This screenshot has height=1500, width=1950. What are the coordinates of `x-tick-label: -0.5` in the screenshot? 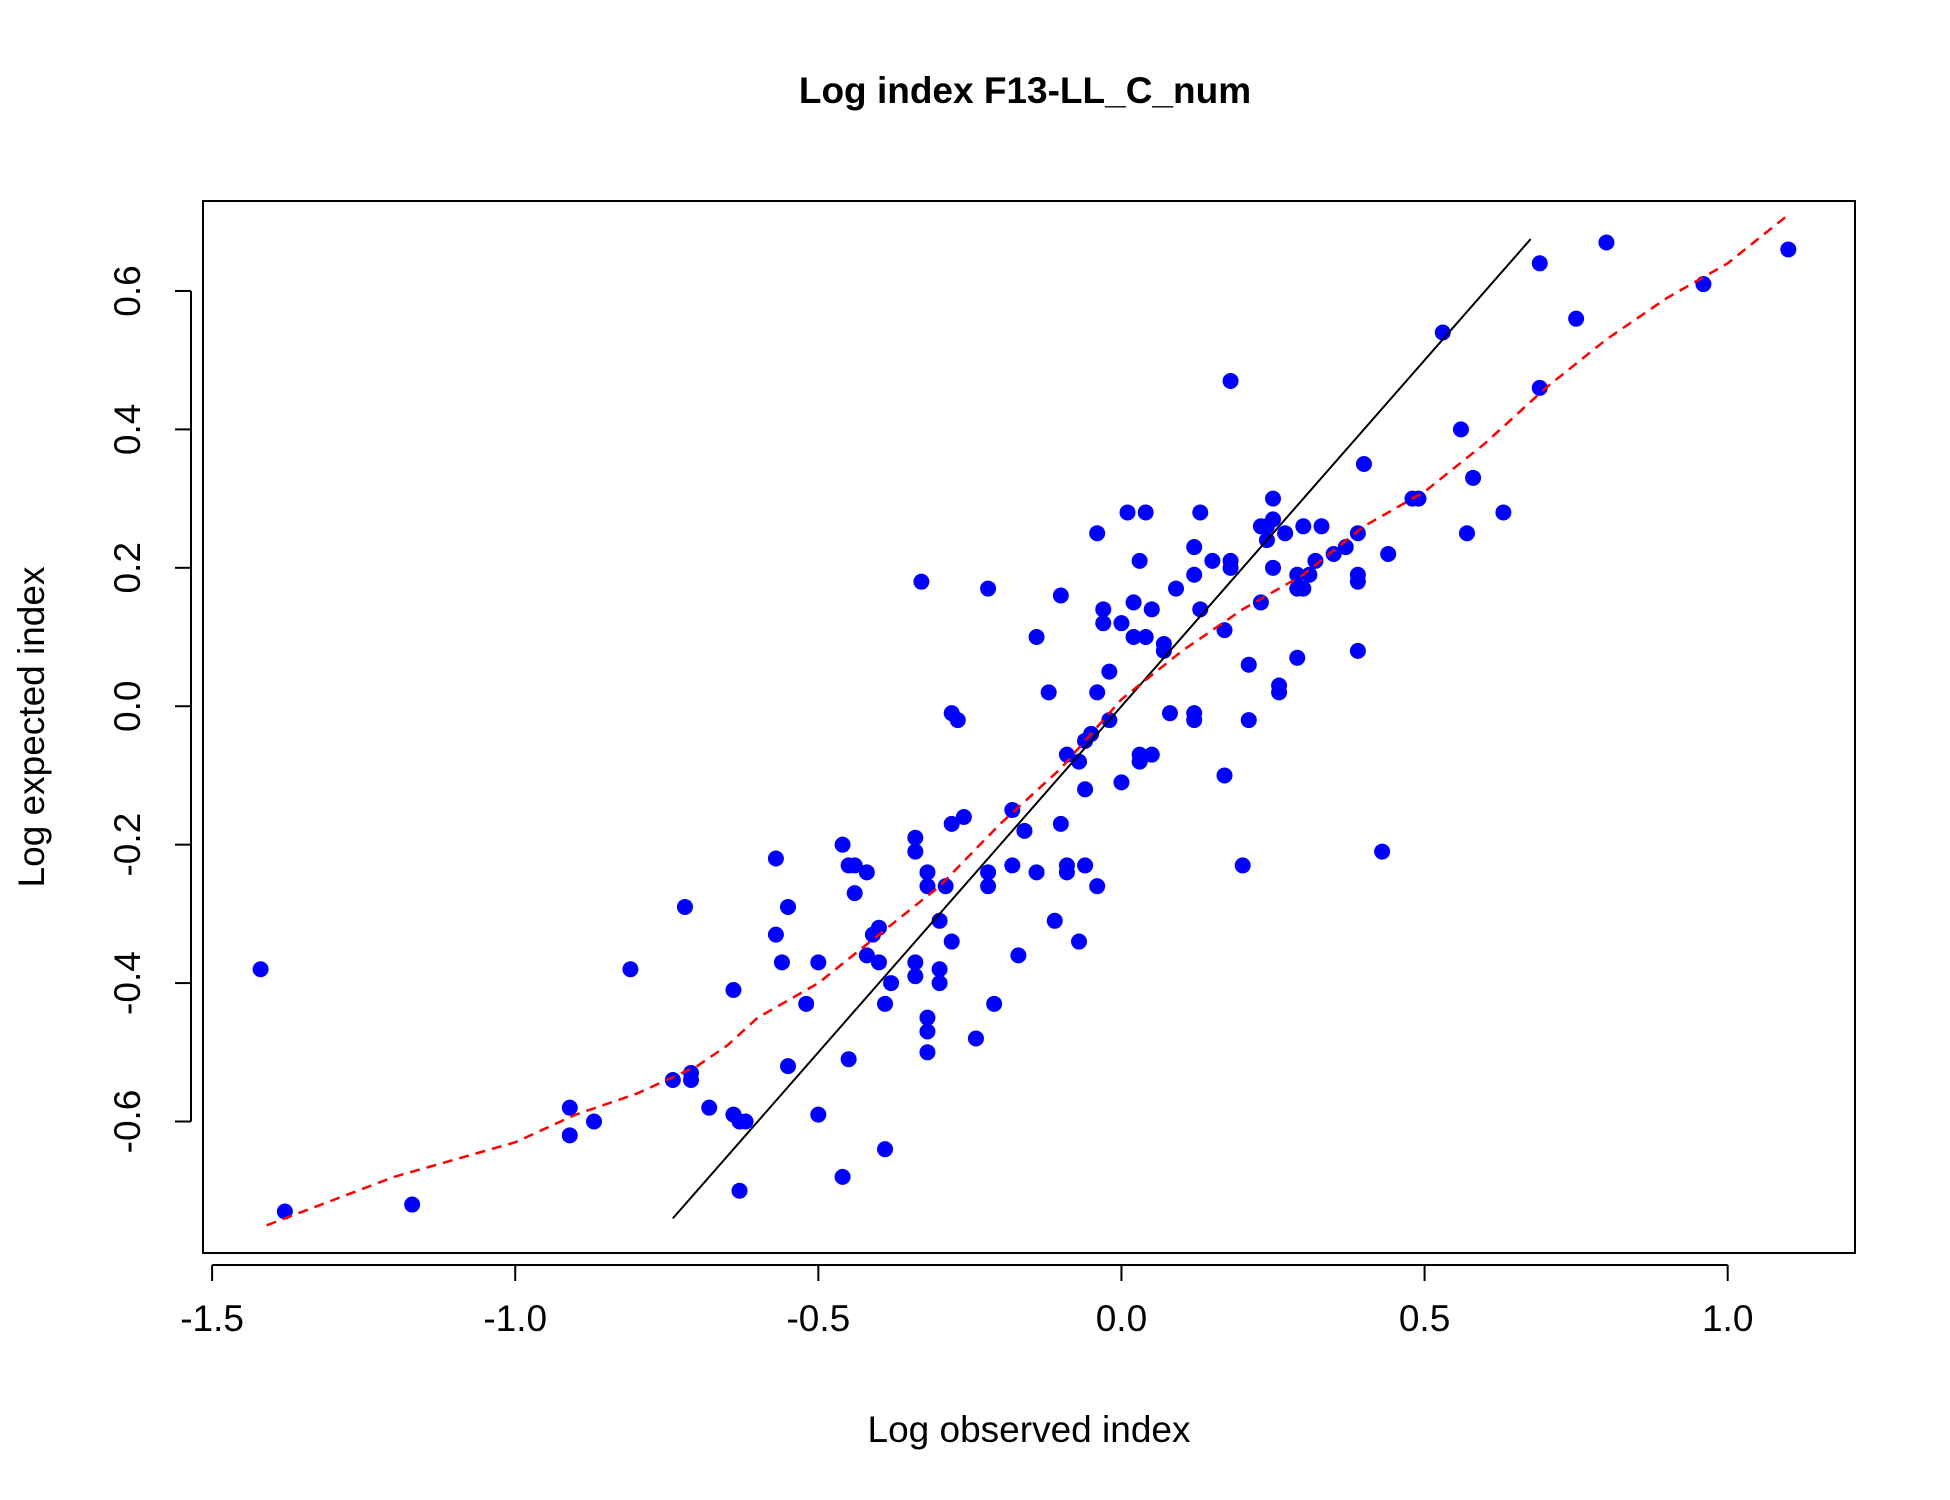 It's located at (818, 1318).